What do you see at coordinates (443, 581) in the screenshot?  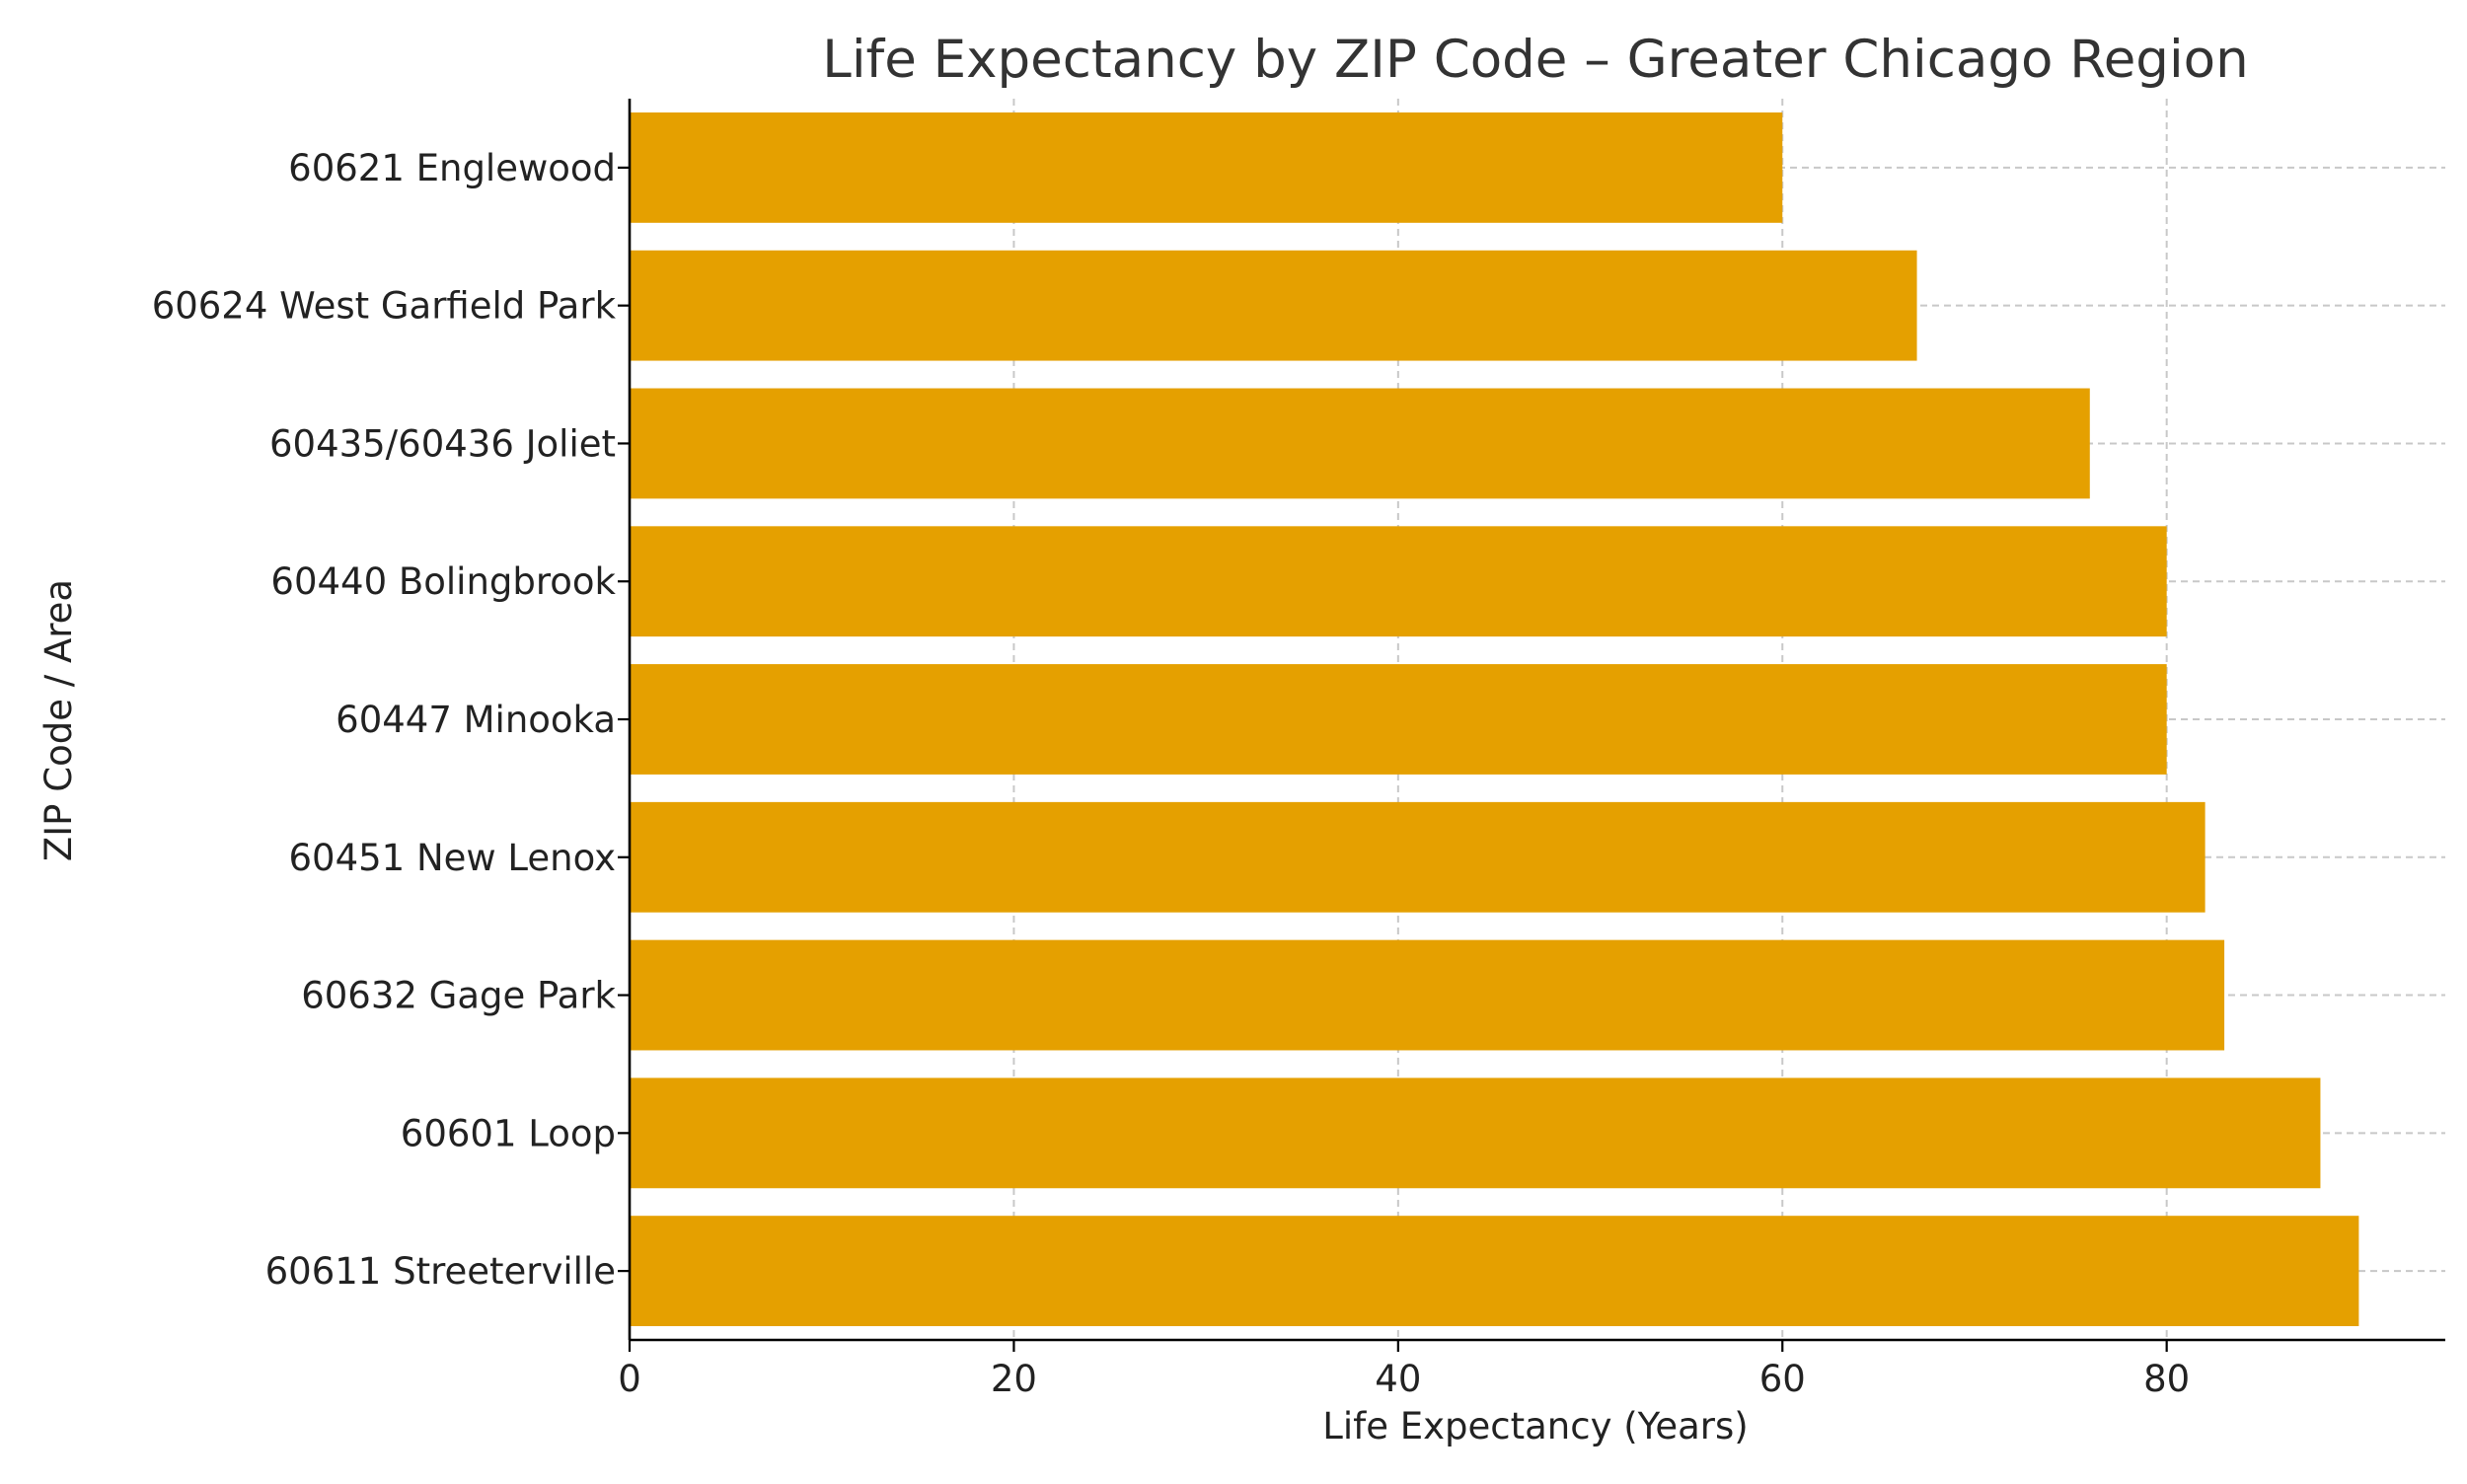 I see `y-tick-label: 60440 Bolingbrook` at bounding box center [443, 581].